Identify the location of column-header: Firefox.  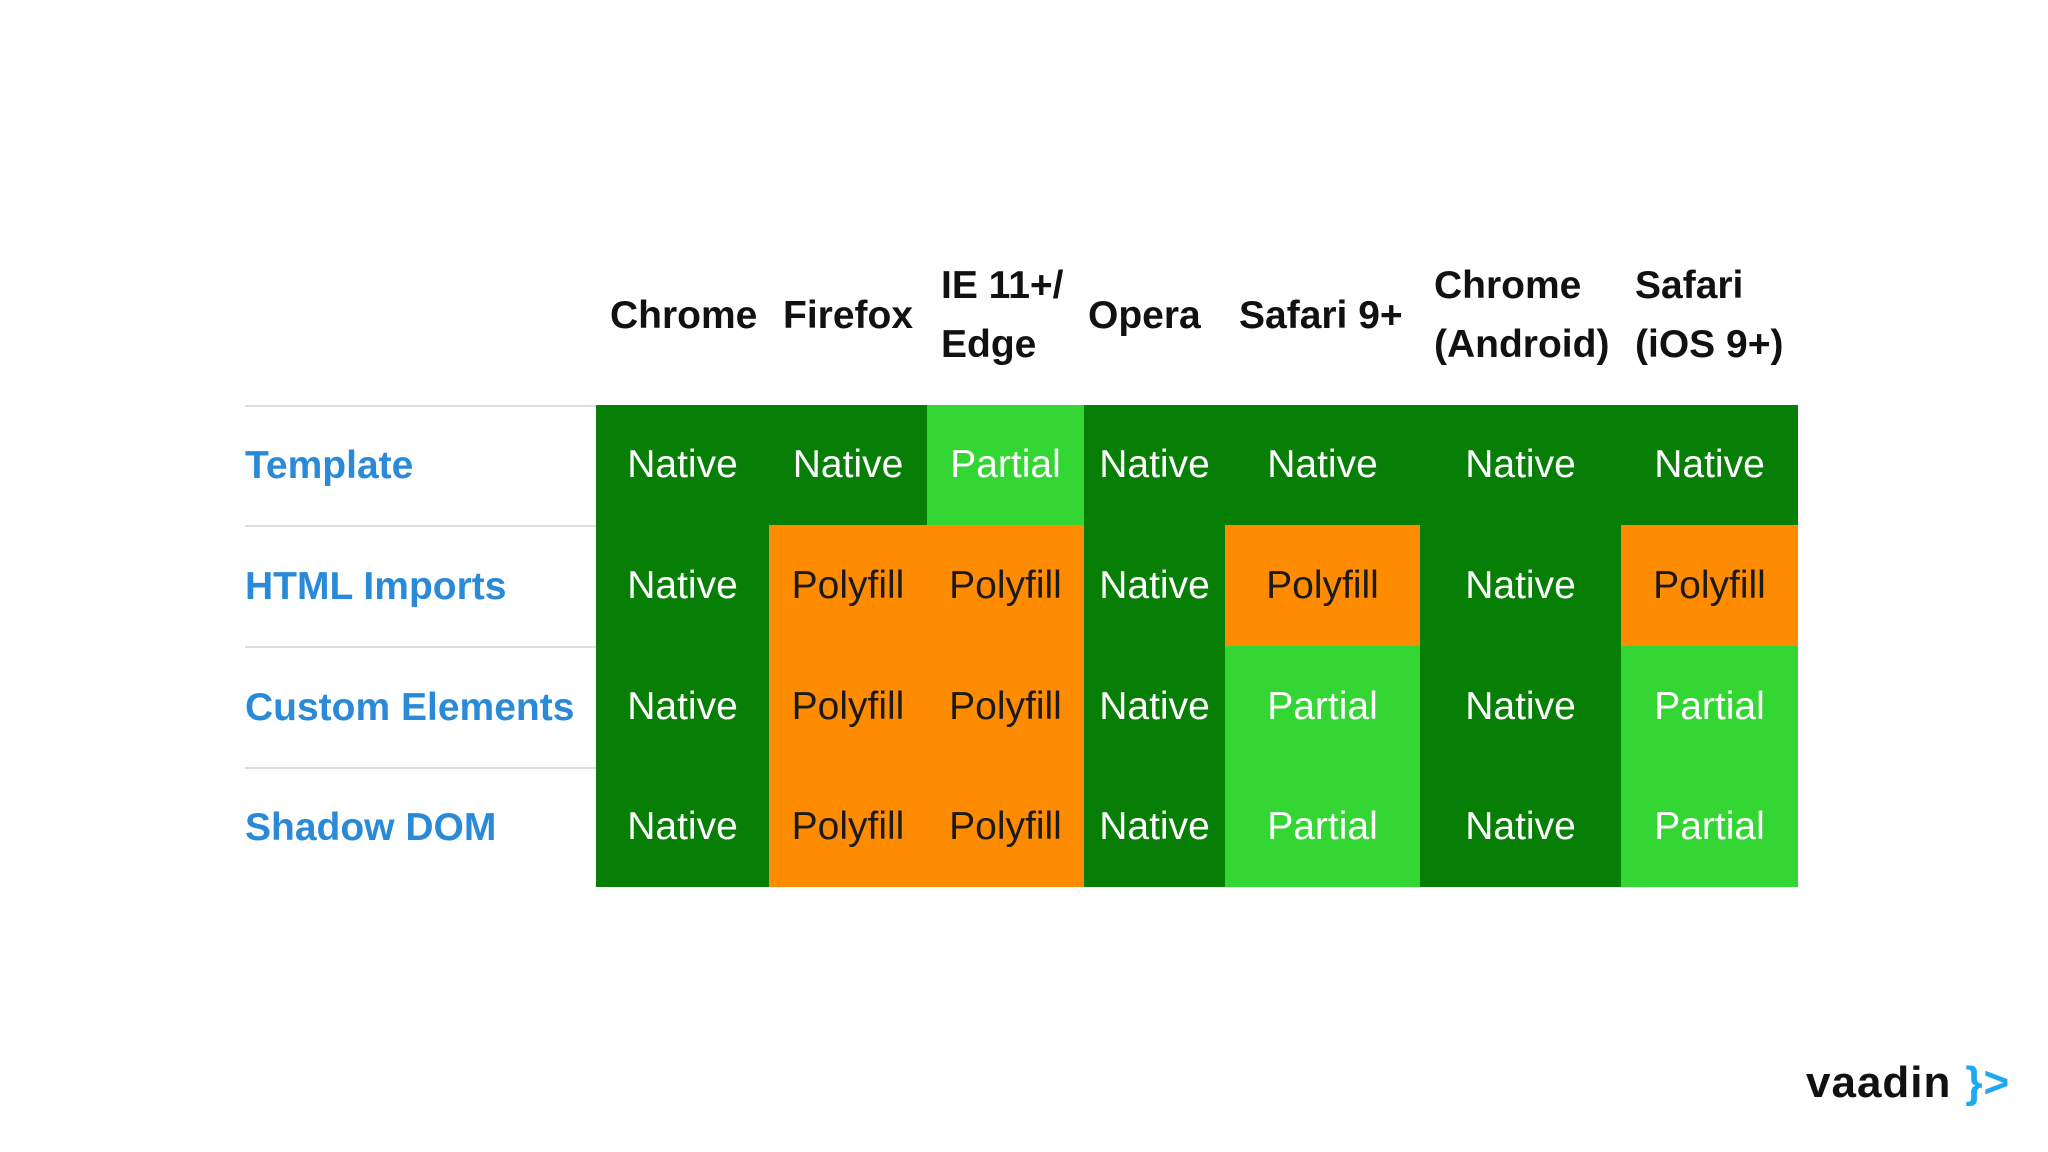
(848, 315).